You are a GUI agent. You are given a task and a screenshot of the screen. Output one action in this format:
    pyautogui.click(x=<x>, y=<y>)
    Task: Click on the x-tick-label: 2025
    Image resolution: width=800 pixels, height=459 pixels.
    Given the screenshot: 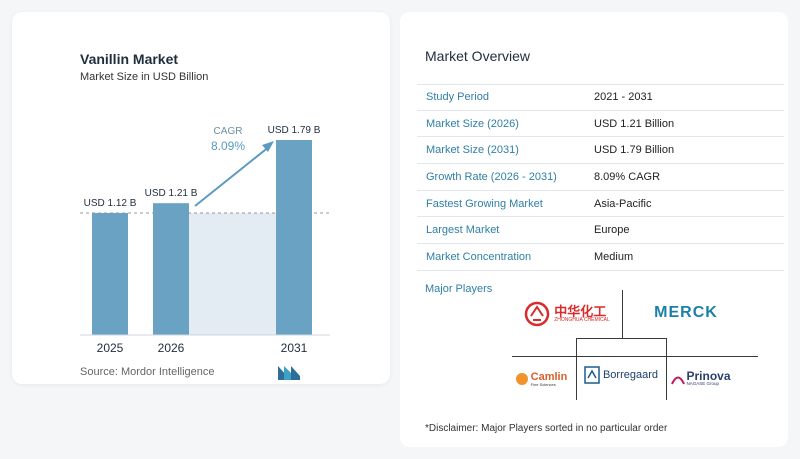 What is the action you would take?
    pyautogui.click(x=110, y=348)
    